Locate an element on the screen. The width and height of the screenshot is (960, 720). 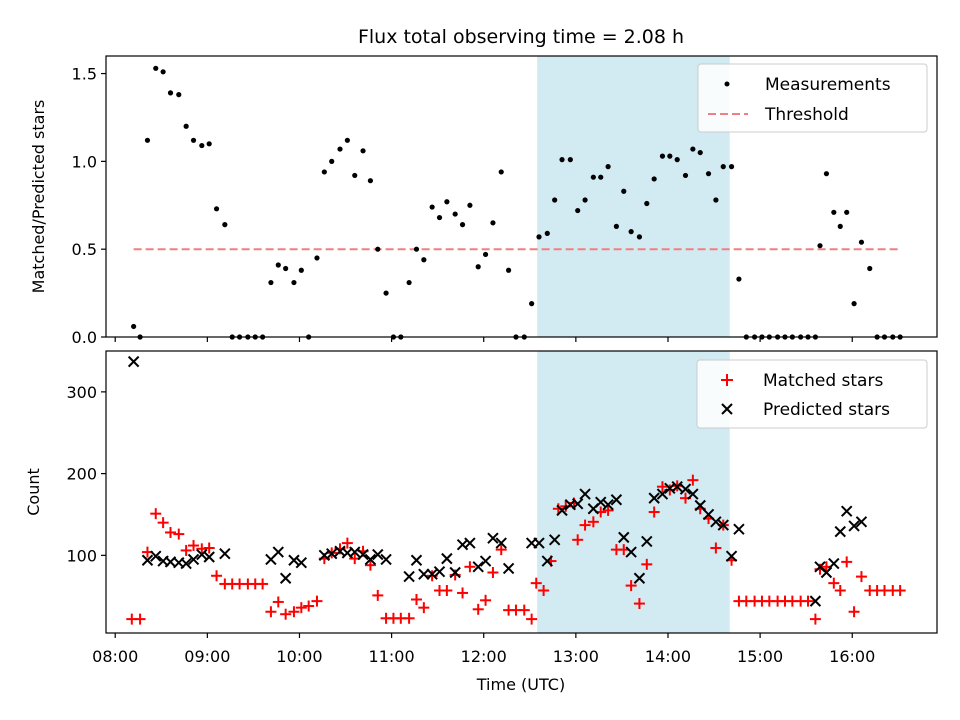
x-tick-label: 16:00 is located at coordinates (852, 656).